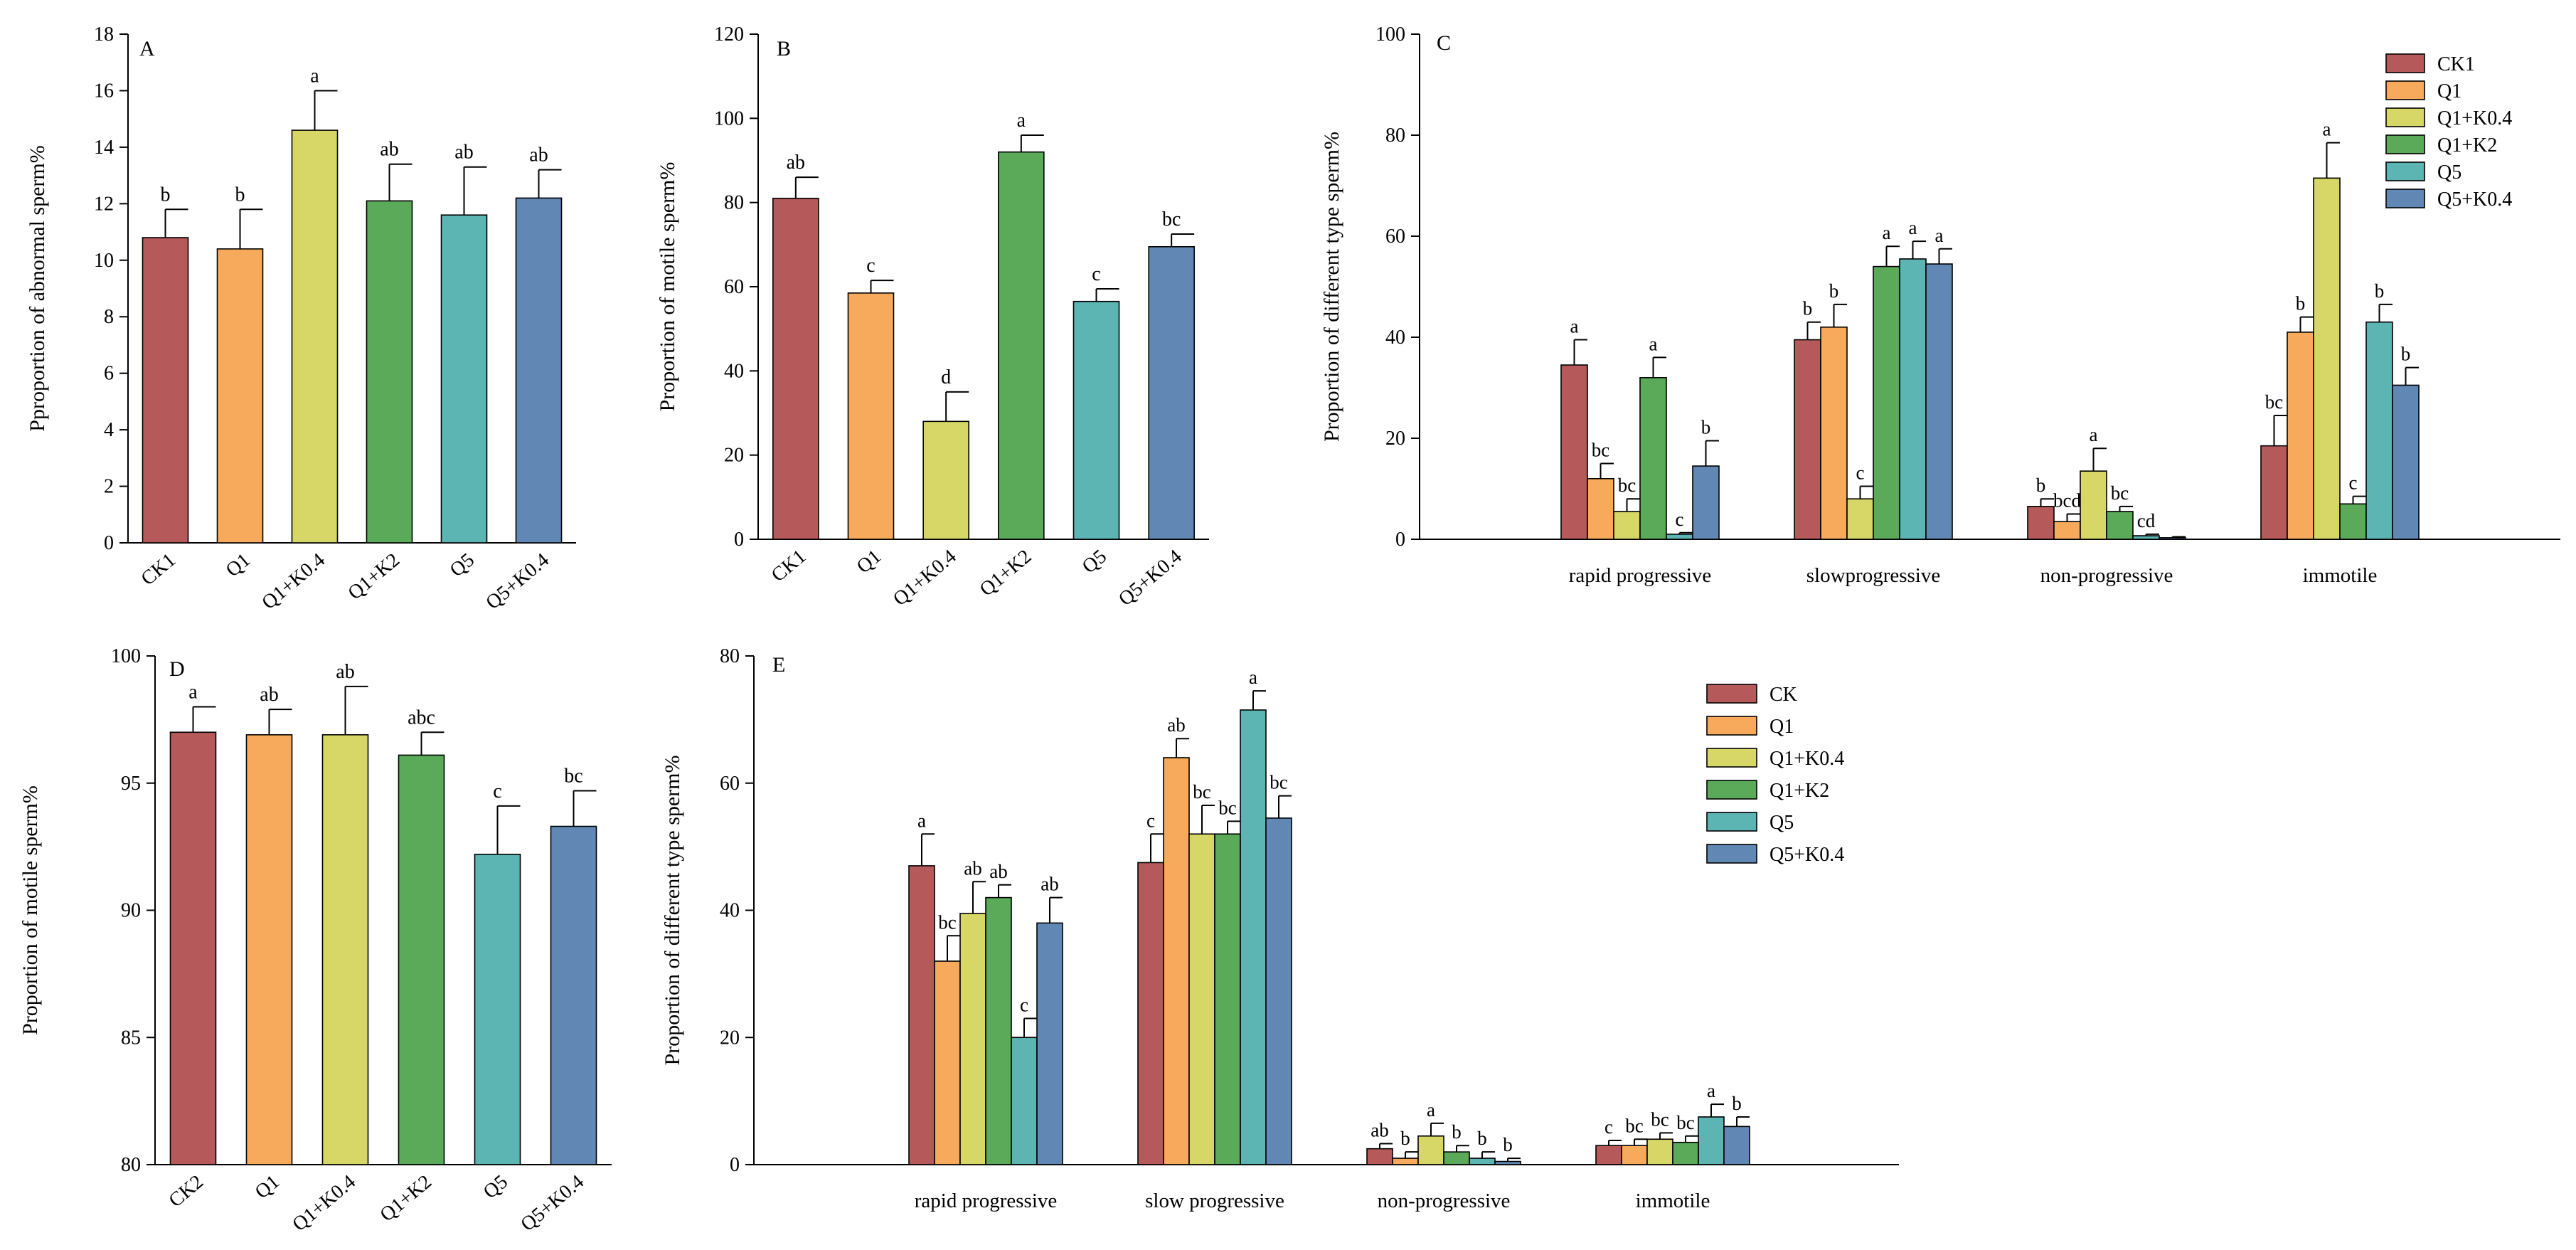 This screenshot has width=2576, height=1250. Describe the element at coordinates (2467, 145) in the screenshot. I see `legend-label: Q1+K2` at that location.